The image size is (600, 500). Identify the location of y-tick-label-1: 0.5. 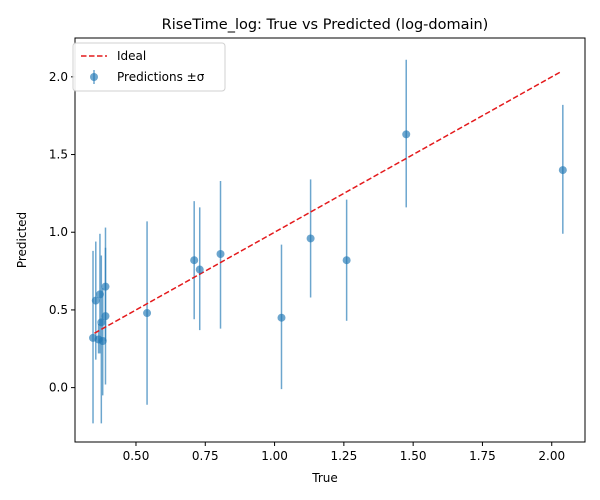
(58, 310).